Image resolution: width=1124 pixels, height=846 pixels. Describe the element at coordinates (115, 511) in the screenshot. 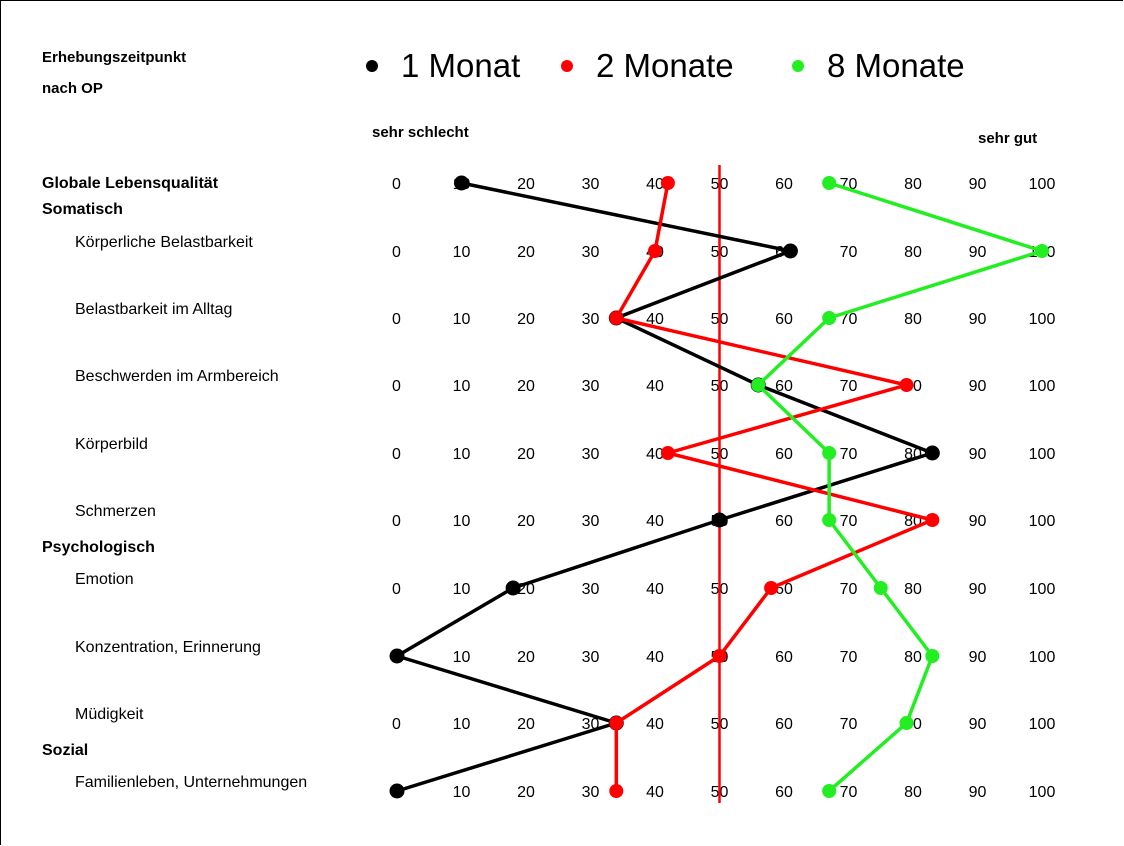

I see `row-label: Schmerzen` at that location.